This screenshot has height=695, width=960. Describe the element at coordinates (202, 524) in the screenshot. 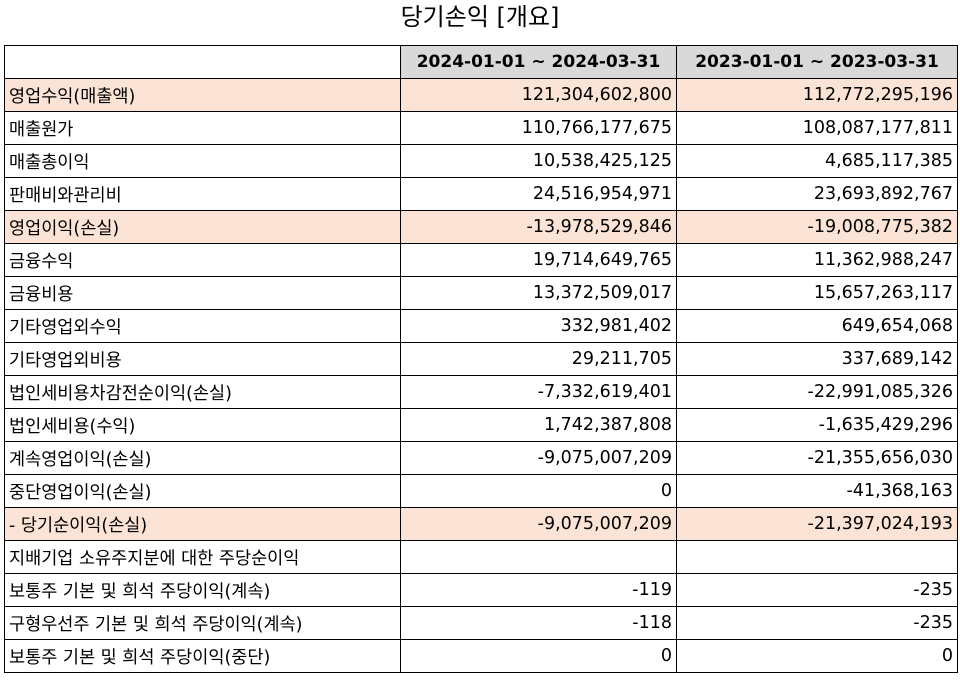

I see `row-label: - 당기순이익(손실)` at that location.